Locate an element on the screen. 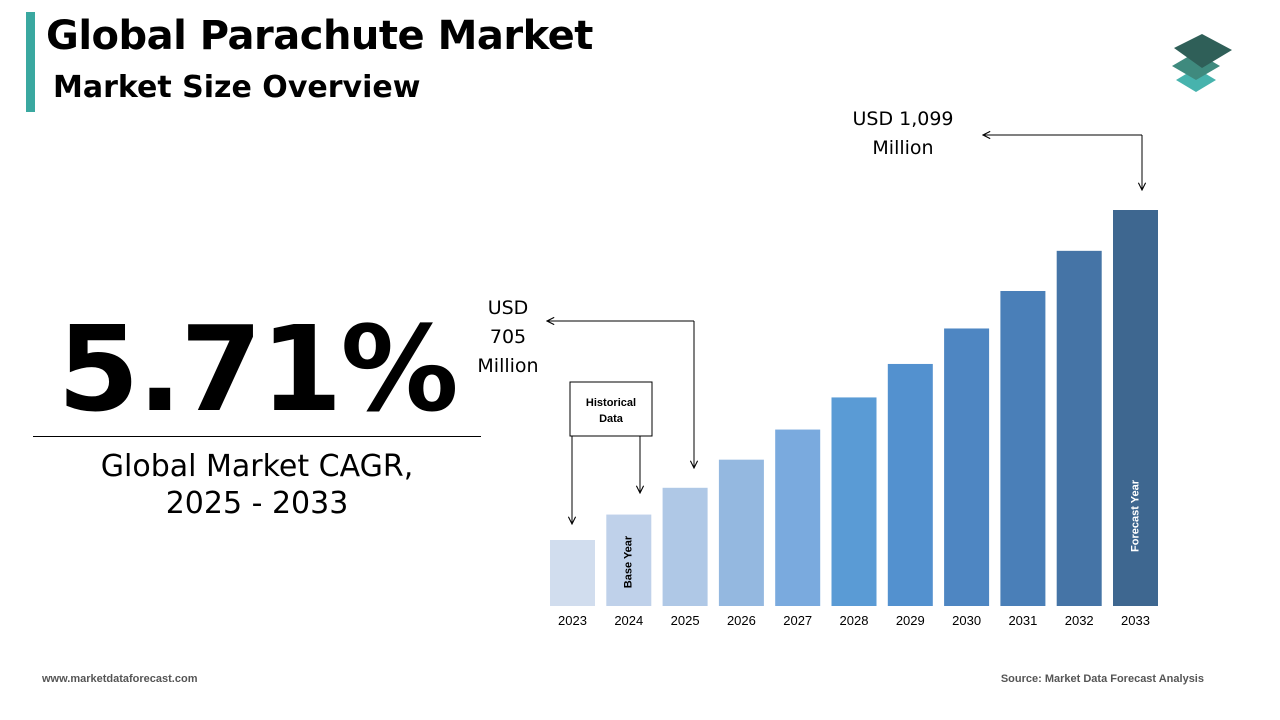  bar-2031 is located at coordinates (1023, 448).